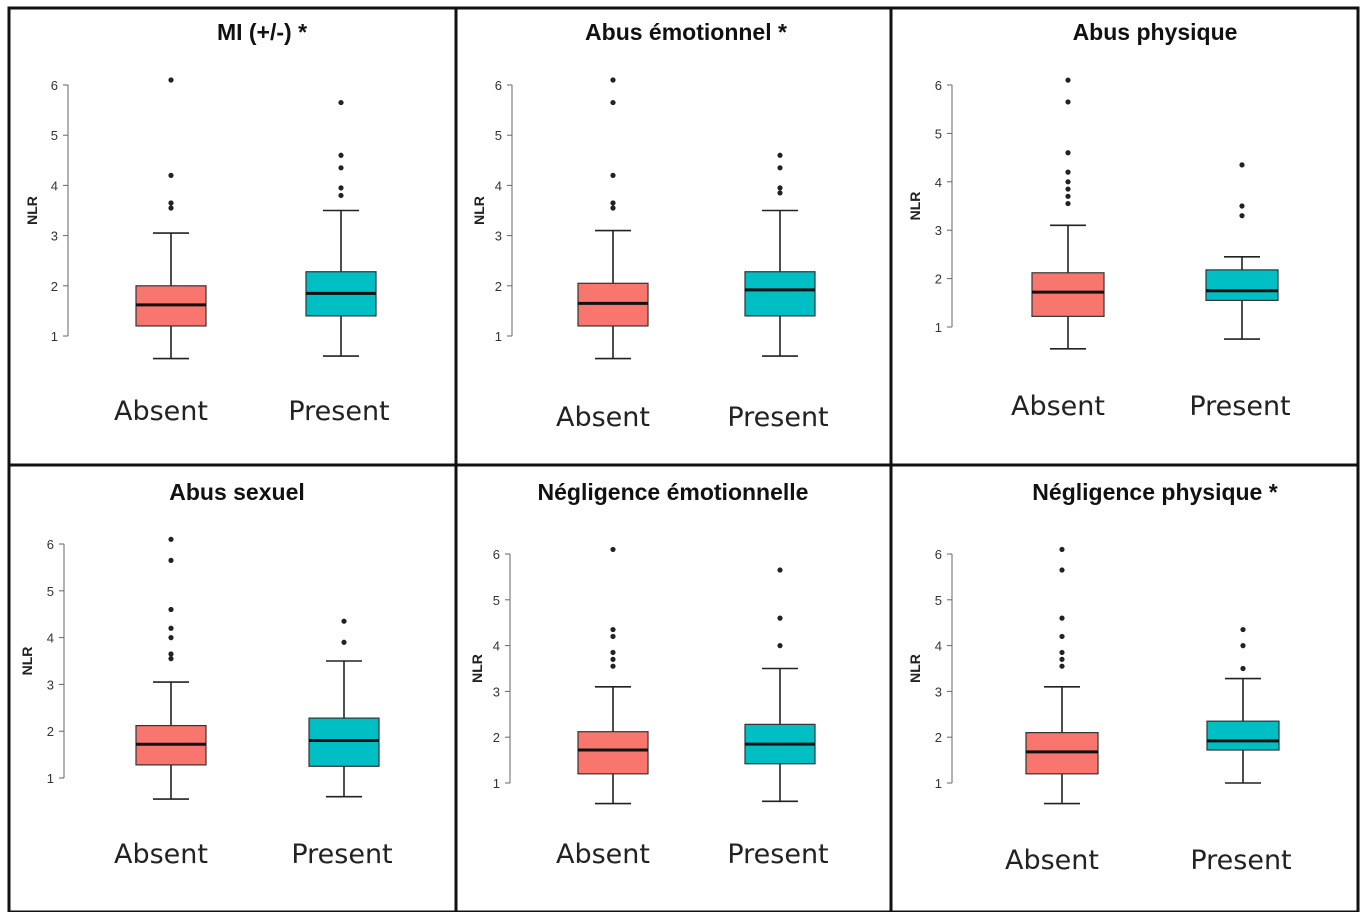 The height and width of the screenshot is (912, 1369). I want to click on chart-title: Abus sexuel, so click(237, 492).